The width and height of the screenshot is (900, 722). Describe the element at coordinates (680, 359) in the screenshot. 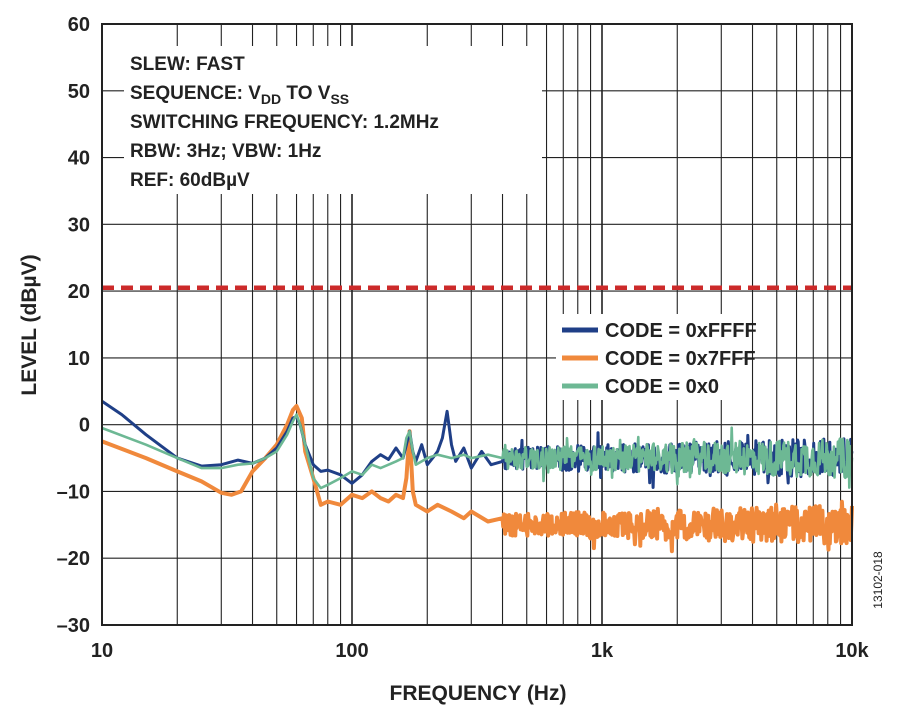

I see `legend-entry: CODE = 0x7FFF` at that location.